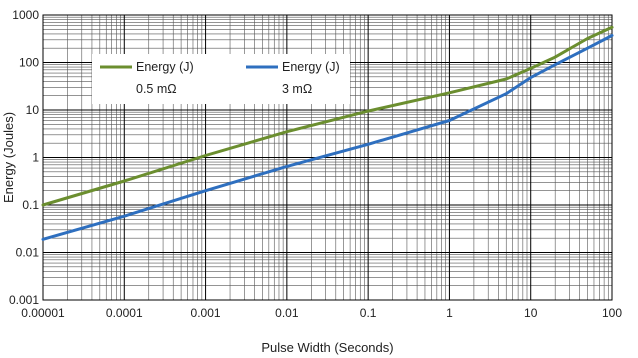 This screenshot has width=638, height=358. Describe the element at coordinates (24, 157) in the screenshot. I see `y-tick-labels: 0.001 0.01 0.1 1 10 100 1000` at that location.